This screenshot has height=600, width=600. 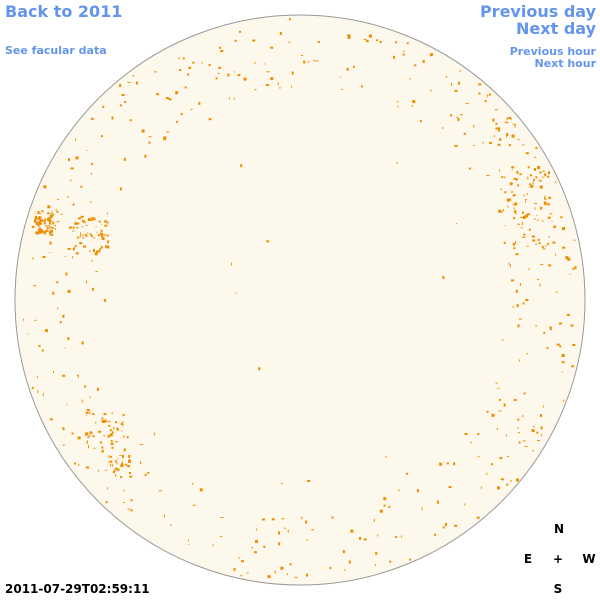 What do you see at coordinates (64, 11) in the screenshot?
I see `back-link: Back to 2011` at bounding box center [64, 11].